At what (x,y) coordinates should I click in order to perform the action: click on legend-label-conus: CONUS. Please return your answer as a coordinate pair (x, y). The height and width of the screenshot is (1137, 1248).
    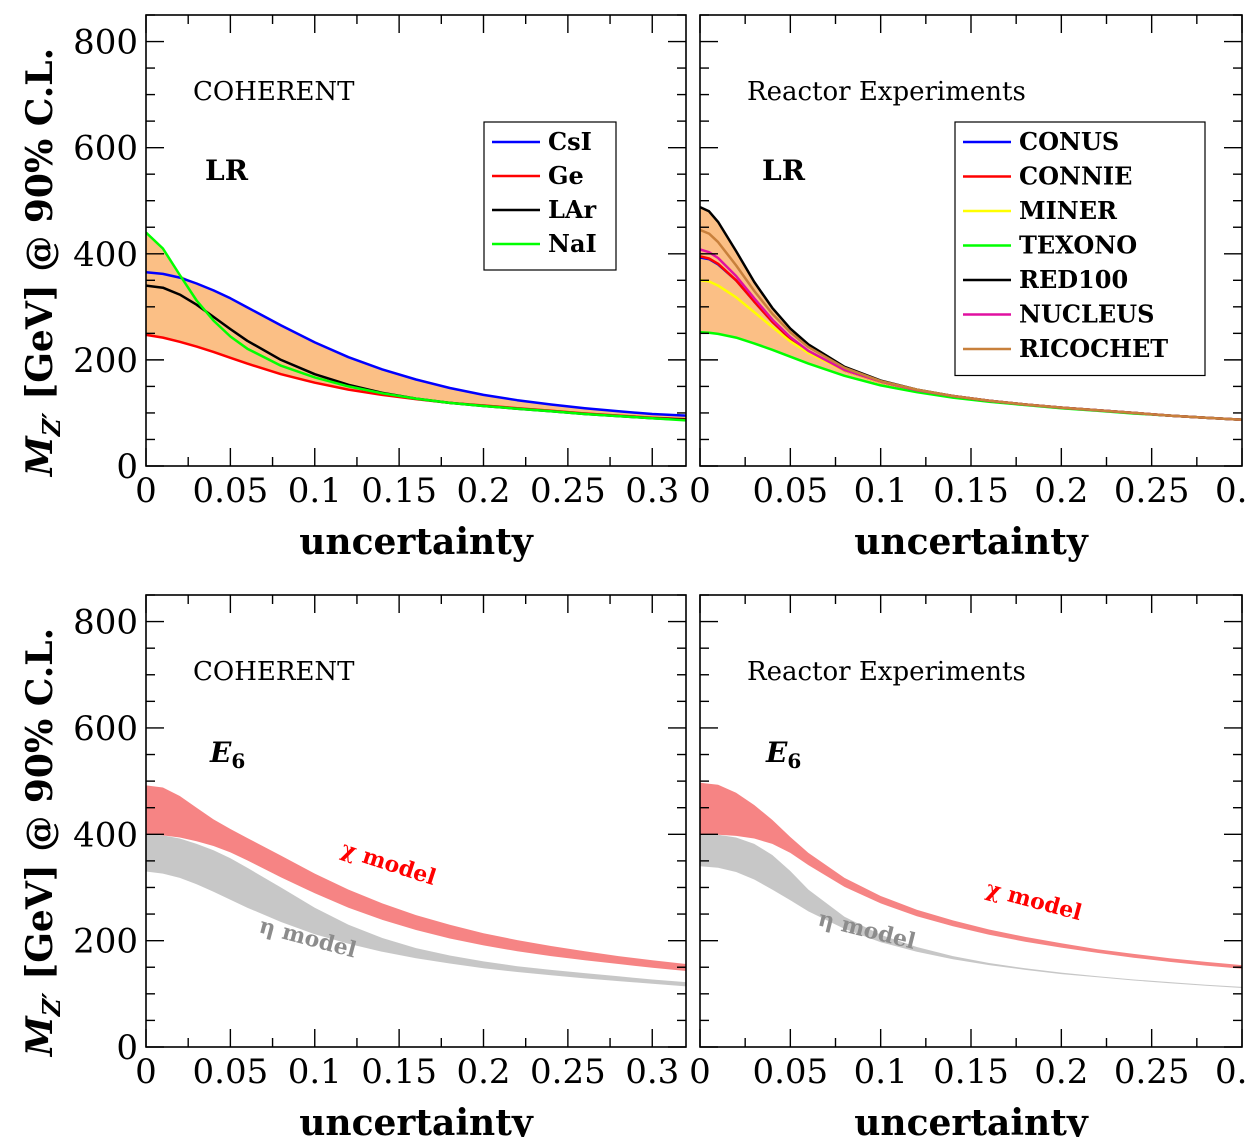
    Looking at the image, I should click on (1069, 141).